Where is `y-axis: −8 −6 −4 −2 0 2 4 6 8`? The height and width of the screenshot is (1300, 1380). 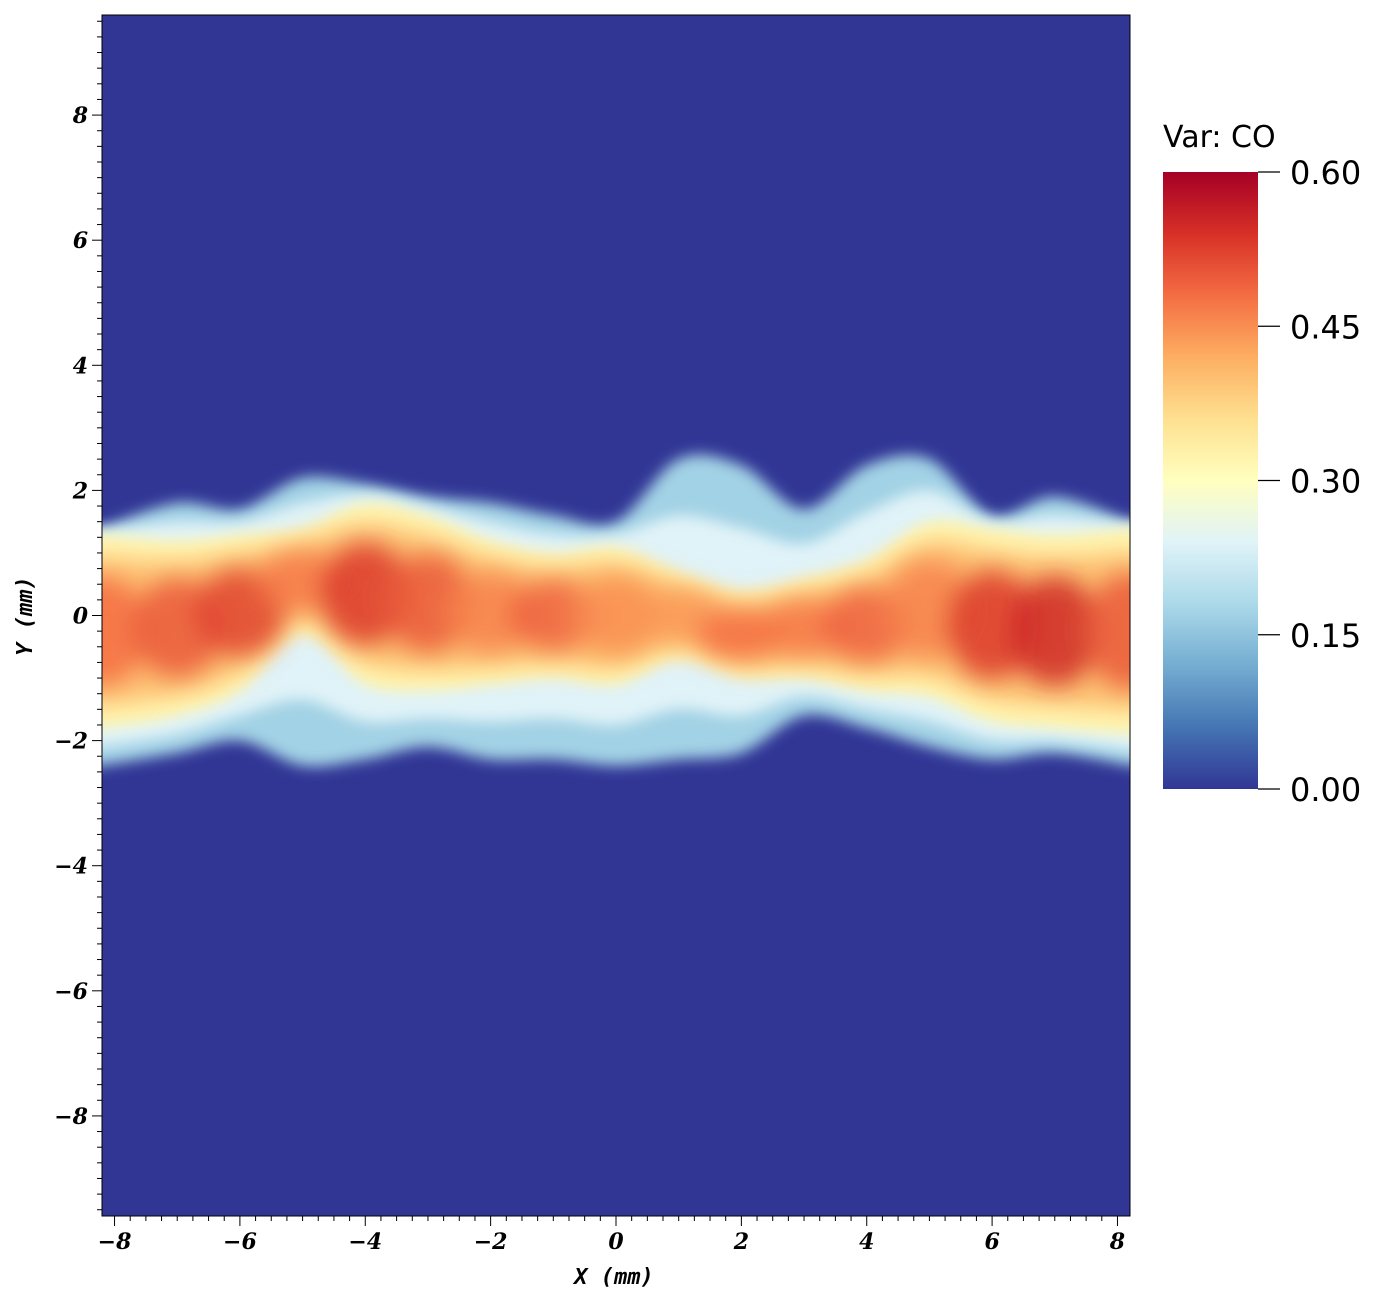 y-axis: −8 −6 −4 −2 0 2 4 6 8 is located at coordinates (78, 615).